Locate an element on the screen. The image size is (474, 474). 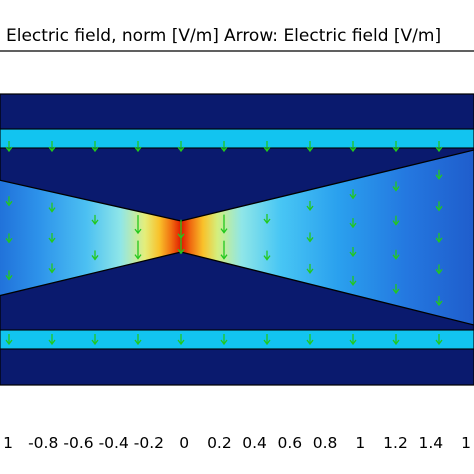
x-tick-label: -0.8 is located at coordinates (43, 443).